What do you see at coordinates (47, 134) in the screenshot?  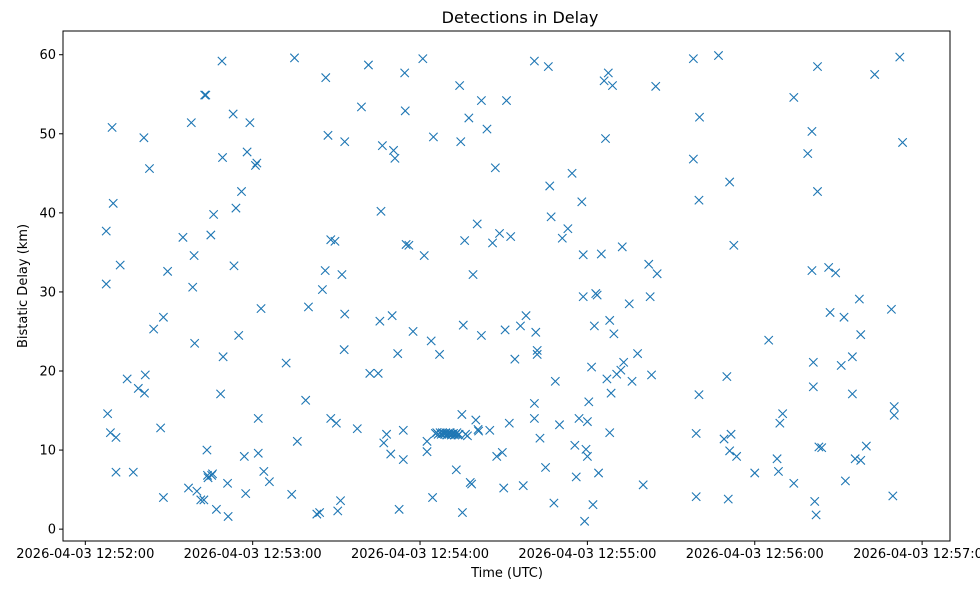 I see `y-tick-label: 50` at bounding box center [47, 134].